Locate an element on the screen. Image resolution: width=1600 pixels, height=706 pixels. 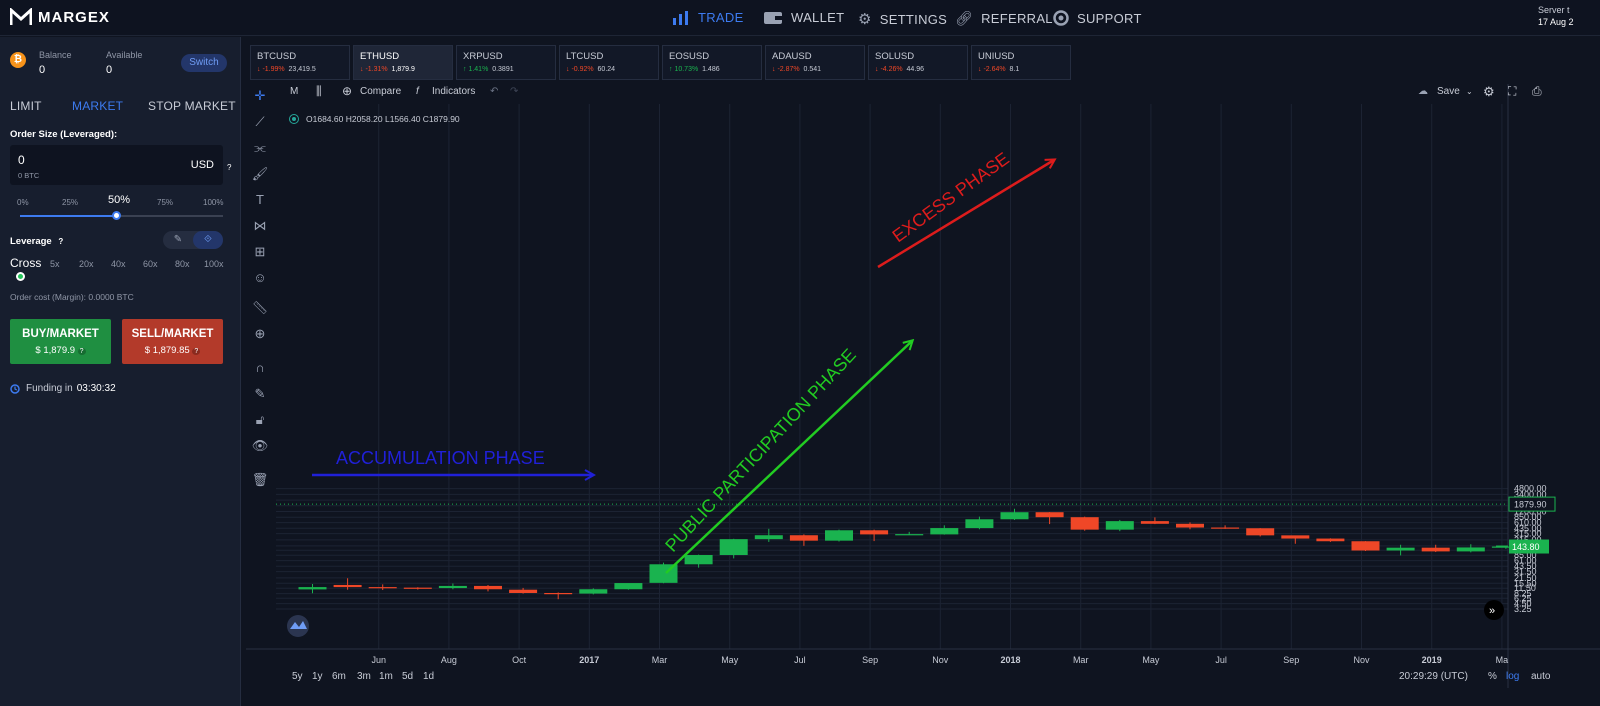
series-visibility-icon is located at coordinates (294, 119).